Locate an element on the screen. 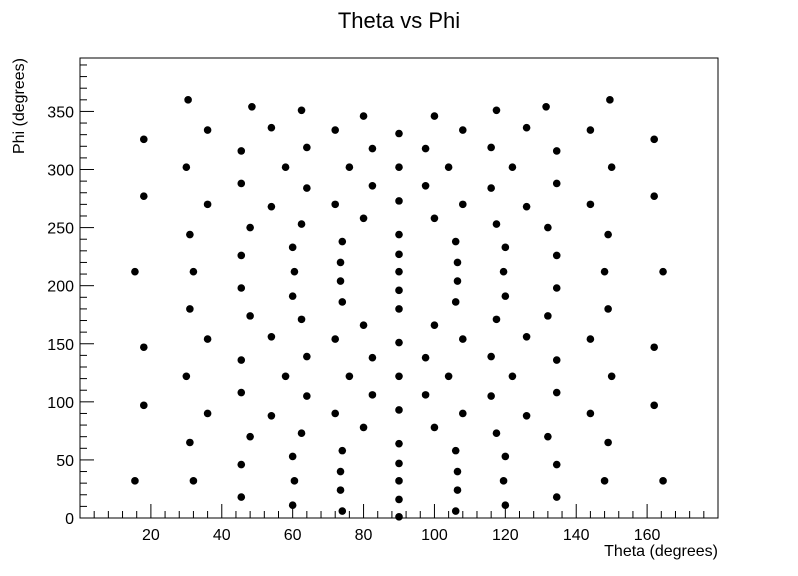 Image resolution: width=798 pixels, height=576 pixels. y-tick-label: 250 is located at coordinates (60, 229).